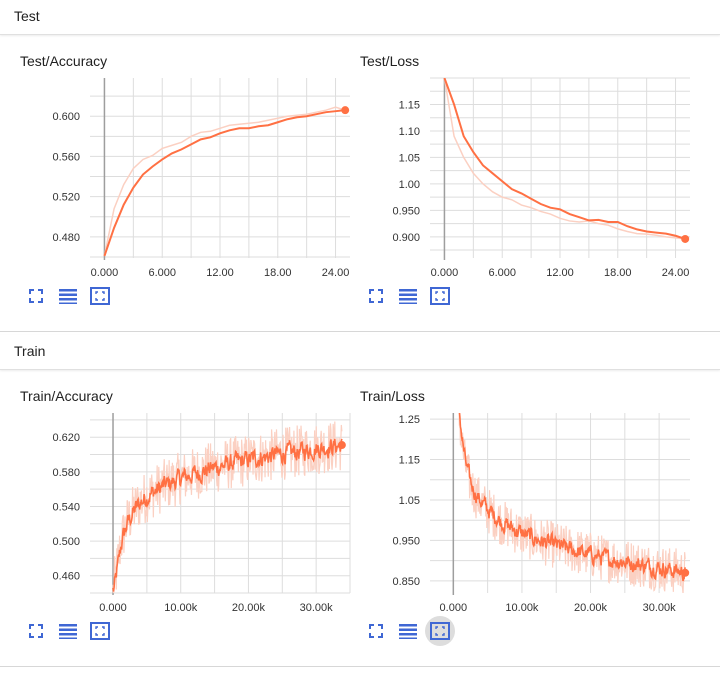  I want to click on y-tick-label: 0.500, so click(66, 542).